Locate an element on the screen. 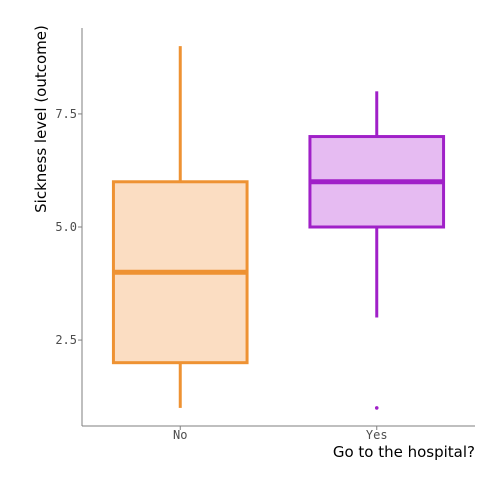  x-tick-label: Yes is located at coordinates (377, 435).